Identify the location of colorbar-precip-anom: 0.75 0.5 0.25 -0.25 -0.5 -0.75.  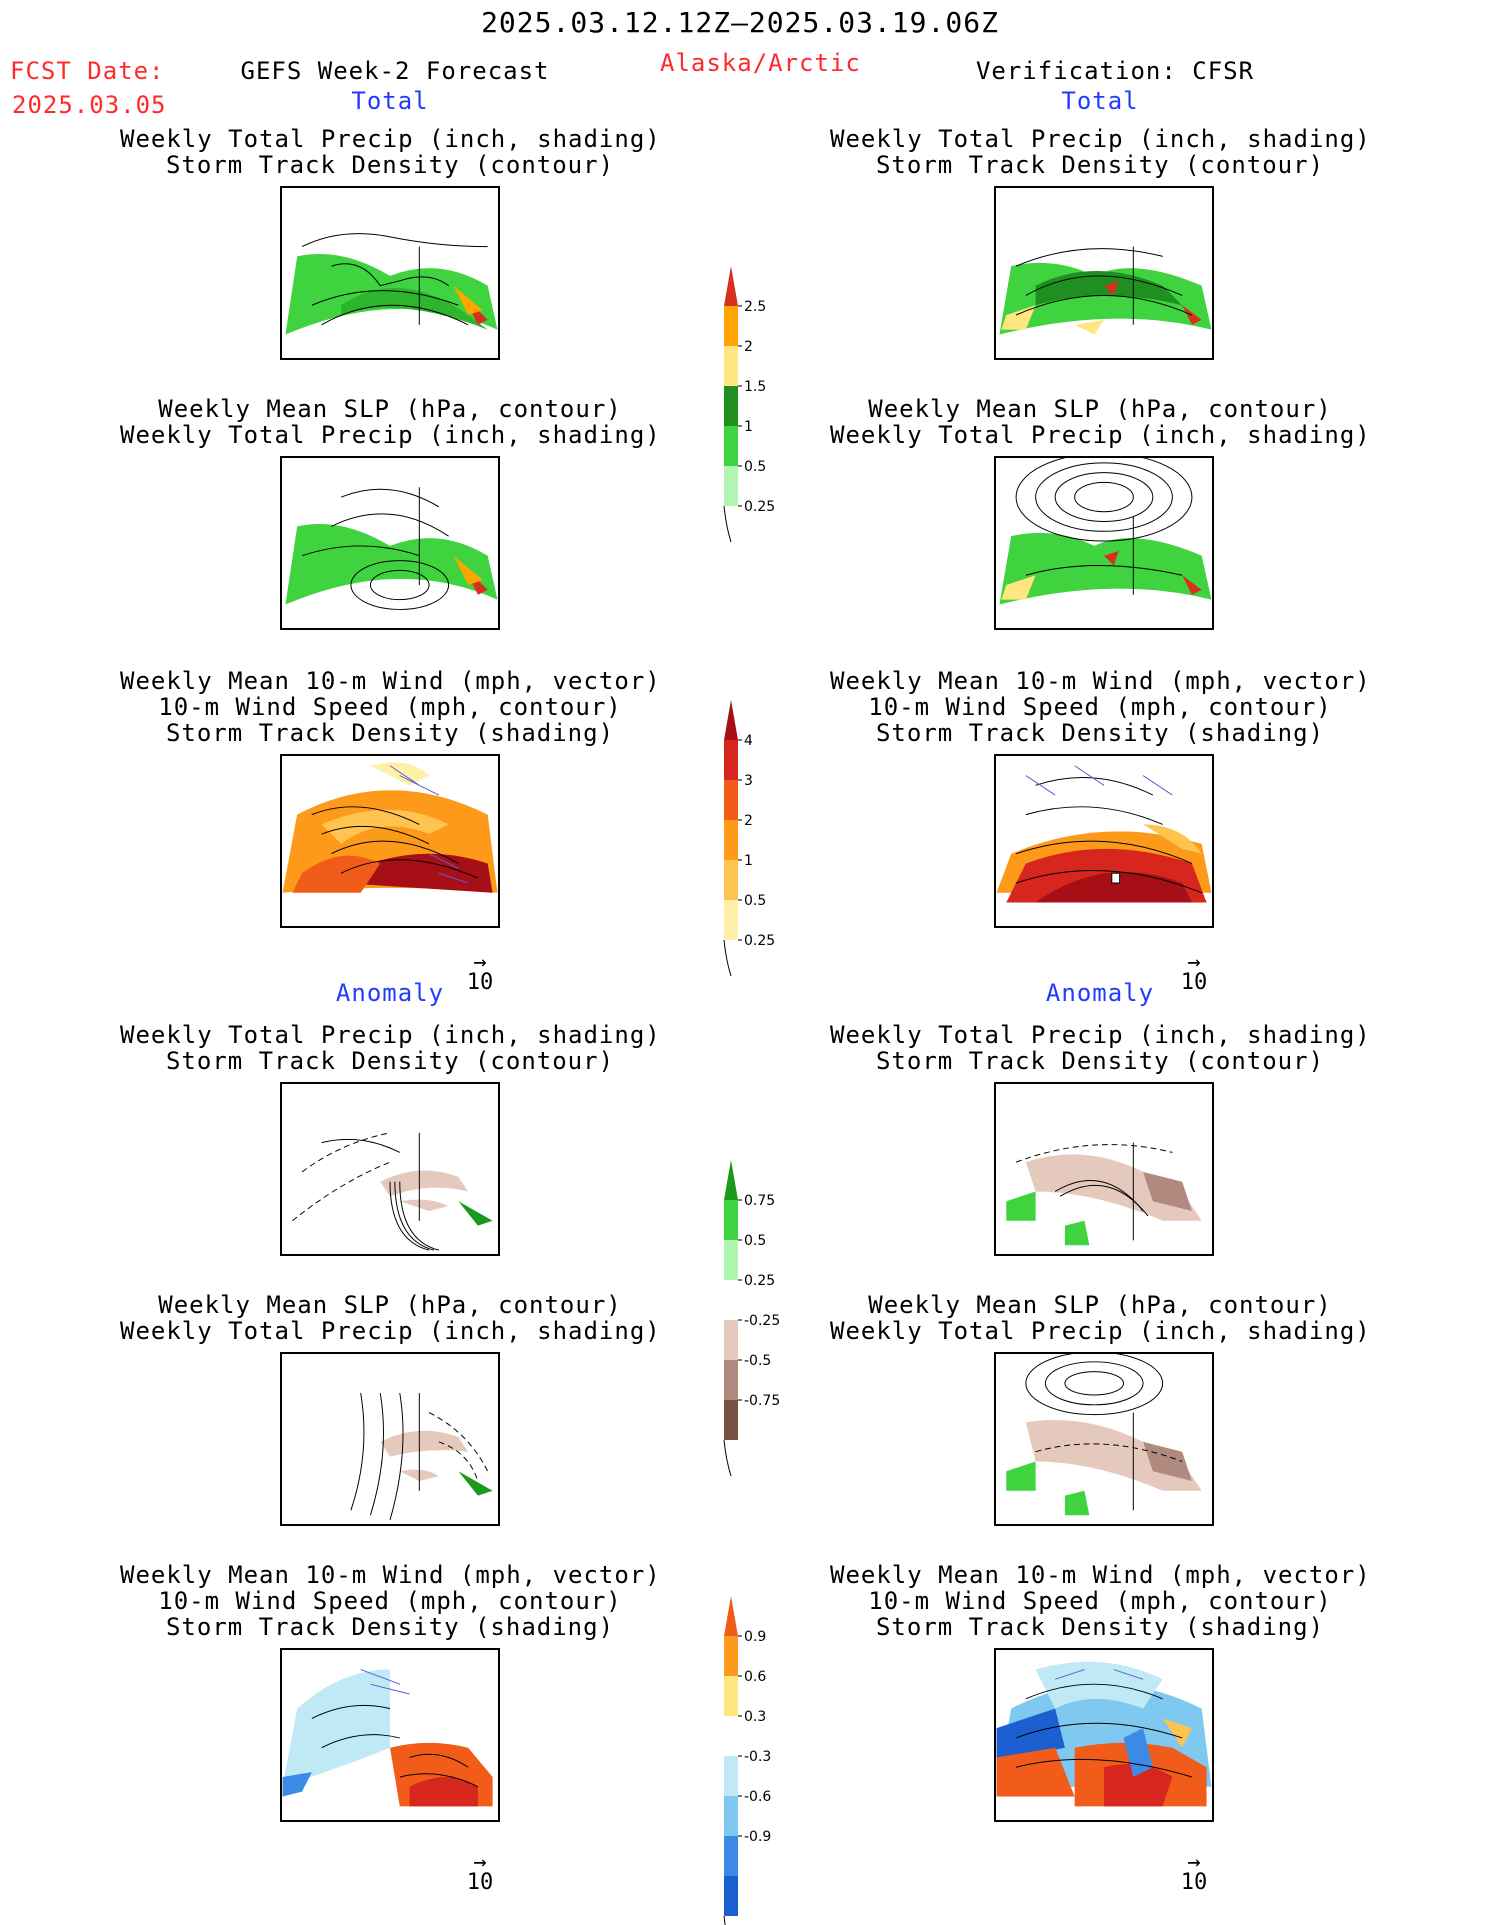
(758, 1318).